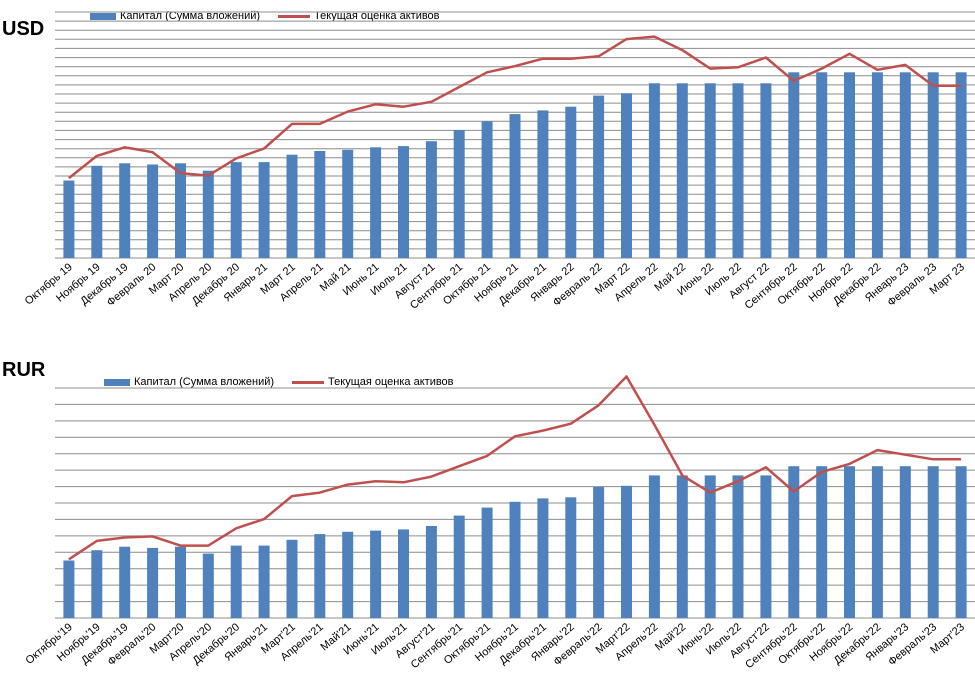 The image size is (975, 691). What do you see at coordinates (23, 29) in the screenshot?
I see `chart-title: USD` at bounding box center [23, 29].